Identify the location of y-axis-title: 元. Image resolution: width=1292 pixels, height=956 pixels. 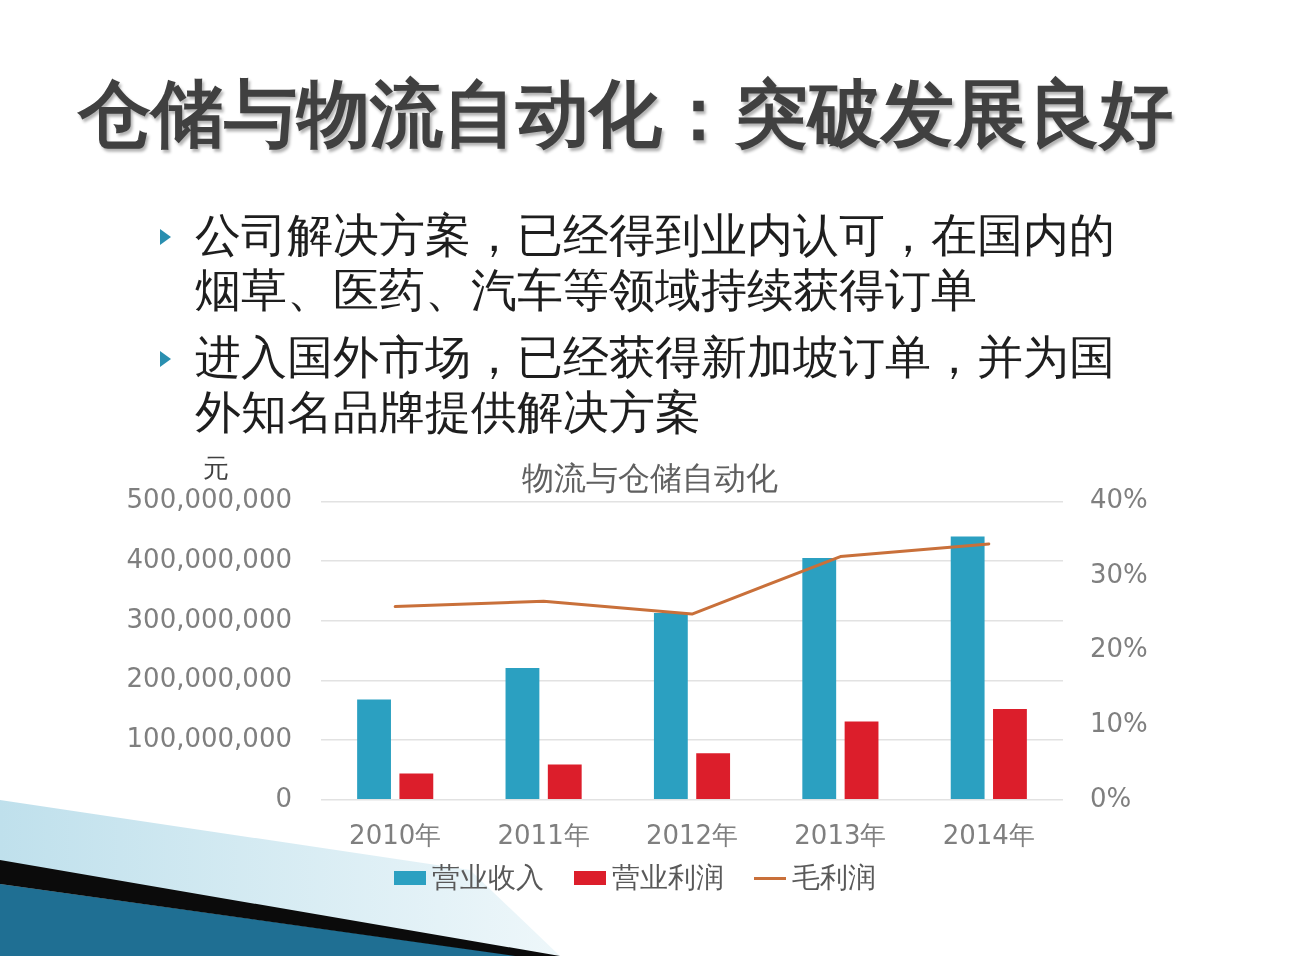
(216, 468).